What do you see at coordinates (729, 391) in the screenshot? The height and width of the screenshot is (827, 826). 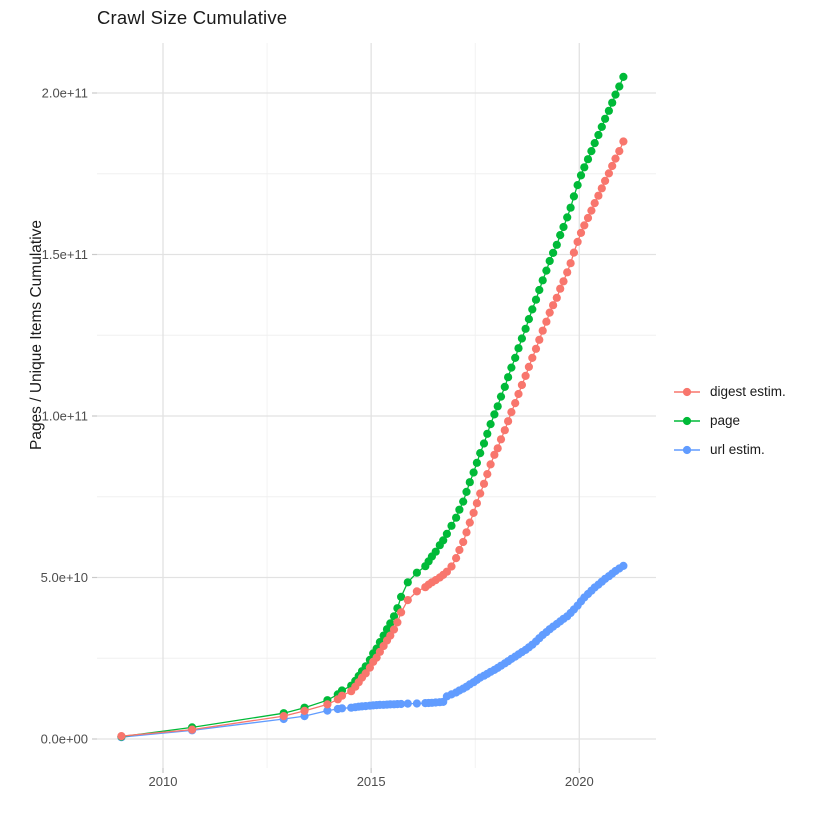 I see `legend-item-digestestim: digest estim.` at bounding box center [729, 391].